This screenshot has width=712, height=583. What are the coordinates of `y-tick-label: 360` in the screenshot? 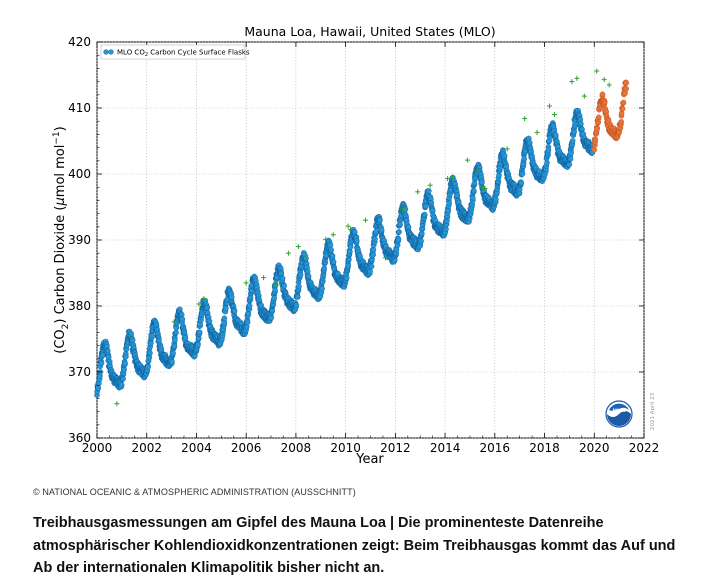 It's located at (79, 438).